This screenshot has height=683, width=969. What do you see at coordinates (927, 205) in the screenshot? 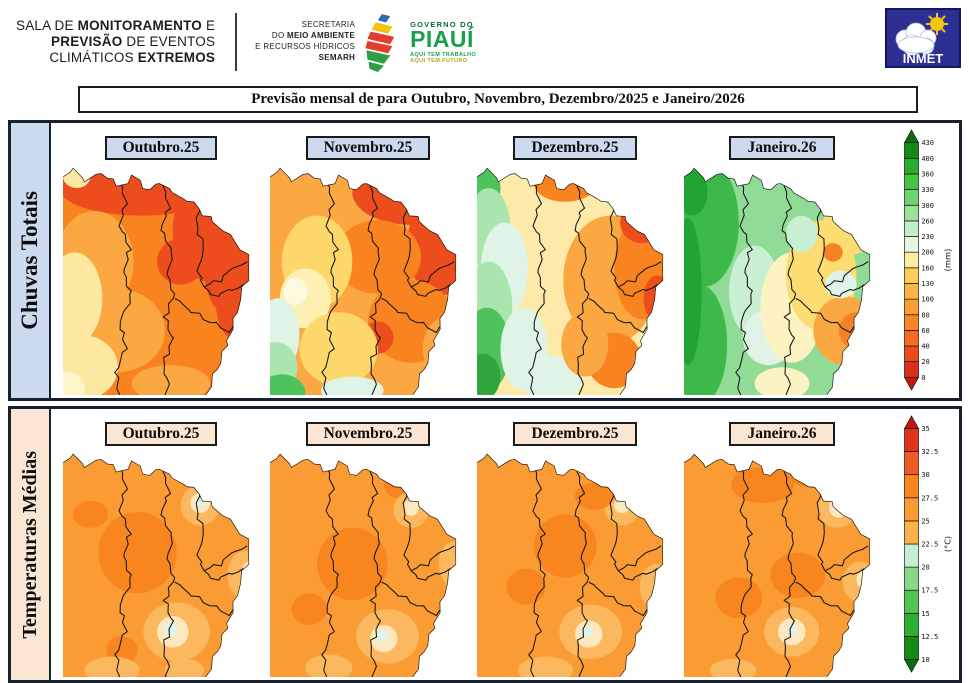
I see `svg-text: 300` at bounding box center [927, 205].